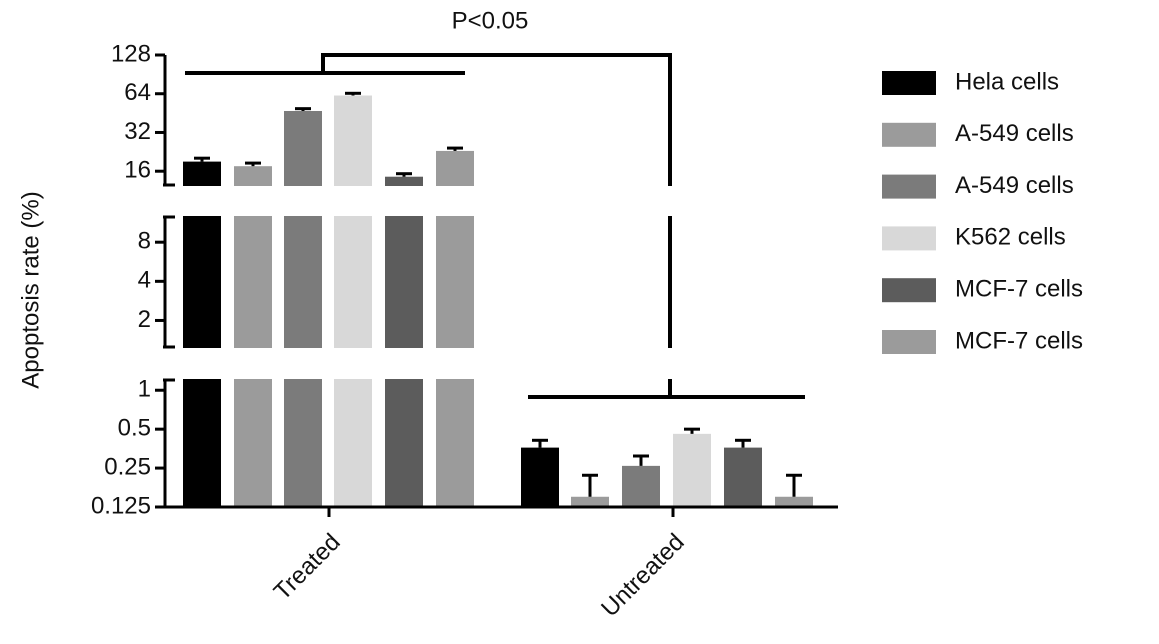 The height and width of the screenshot is (644, 1159). What do you see at coordinates (137, 92) in the screenshot?
I see `y-tick-label: 64` at bounding box center [137, 92].